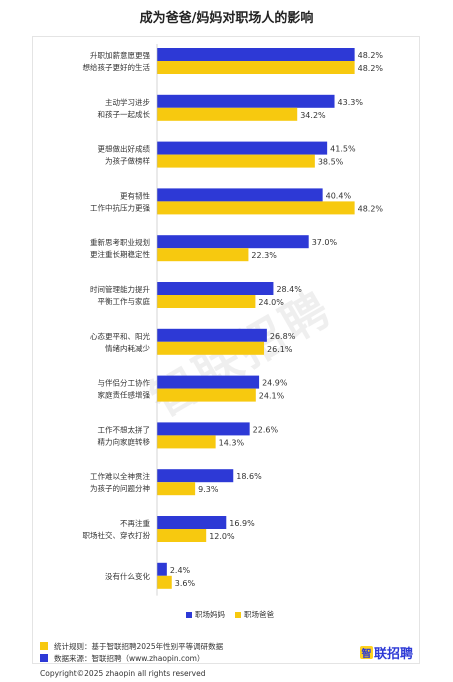 This screenshot has height=682, width=453. Describe the element at coordinates (185, 583) in the screenshot. I see `value-label-dad-11: 3.6%` at that location.